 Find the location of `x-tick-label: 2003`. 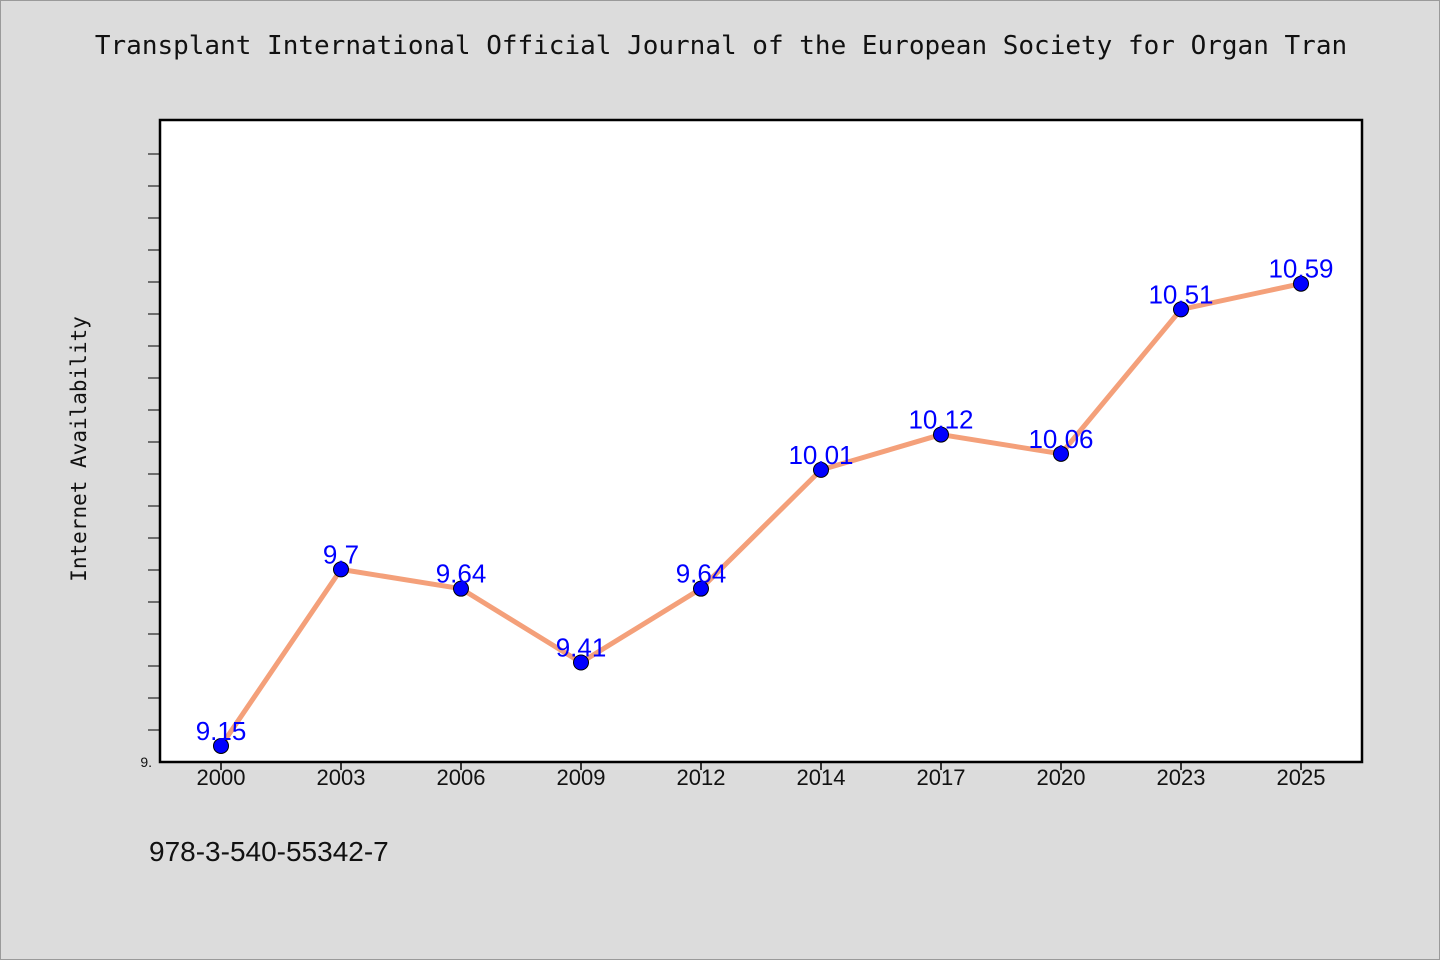

x-tick-label: 2003 is located at coordinates (341, 777).